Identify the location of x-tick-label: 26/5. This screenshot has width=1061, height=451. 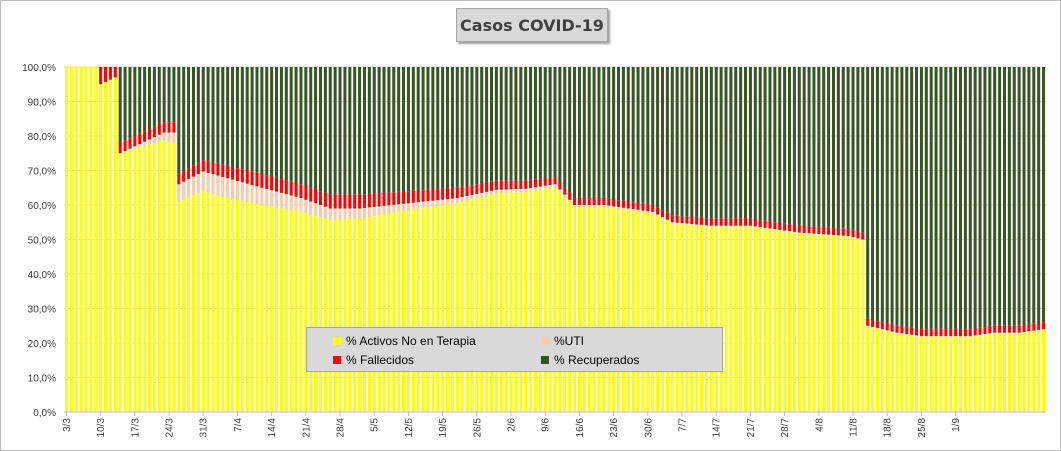
(477, 428).